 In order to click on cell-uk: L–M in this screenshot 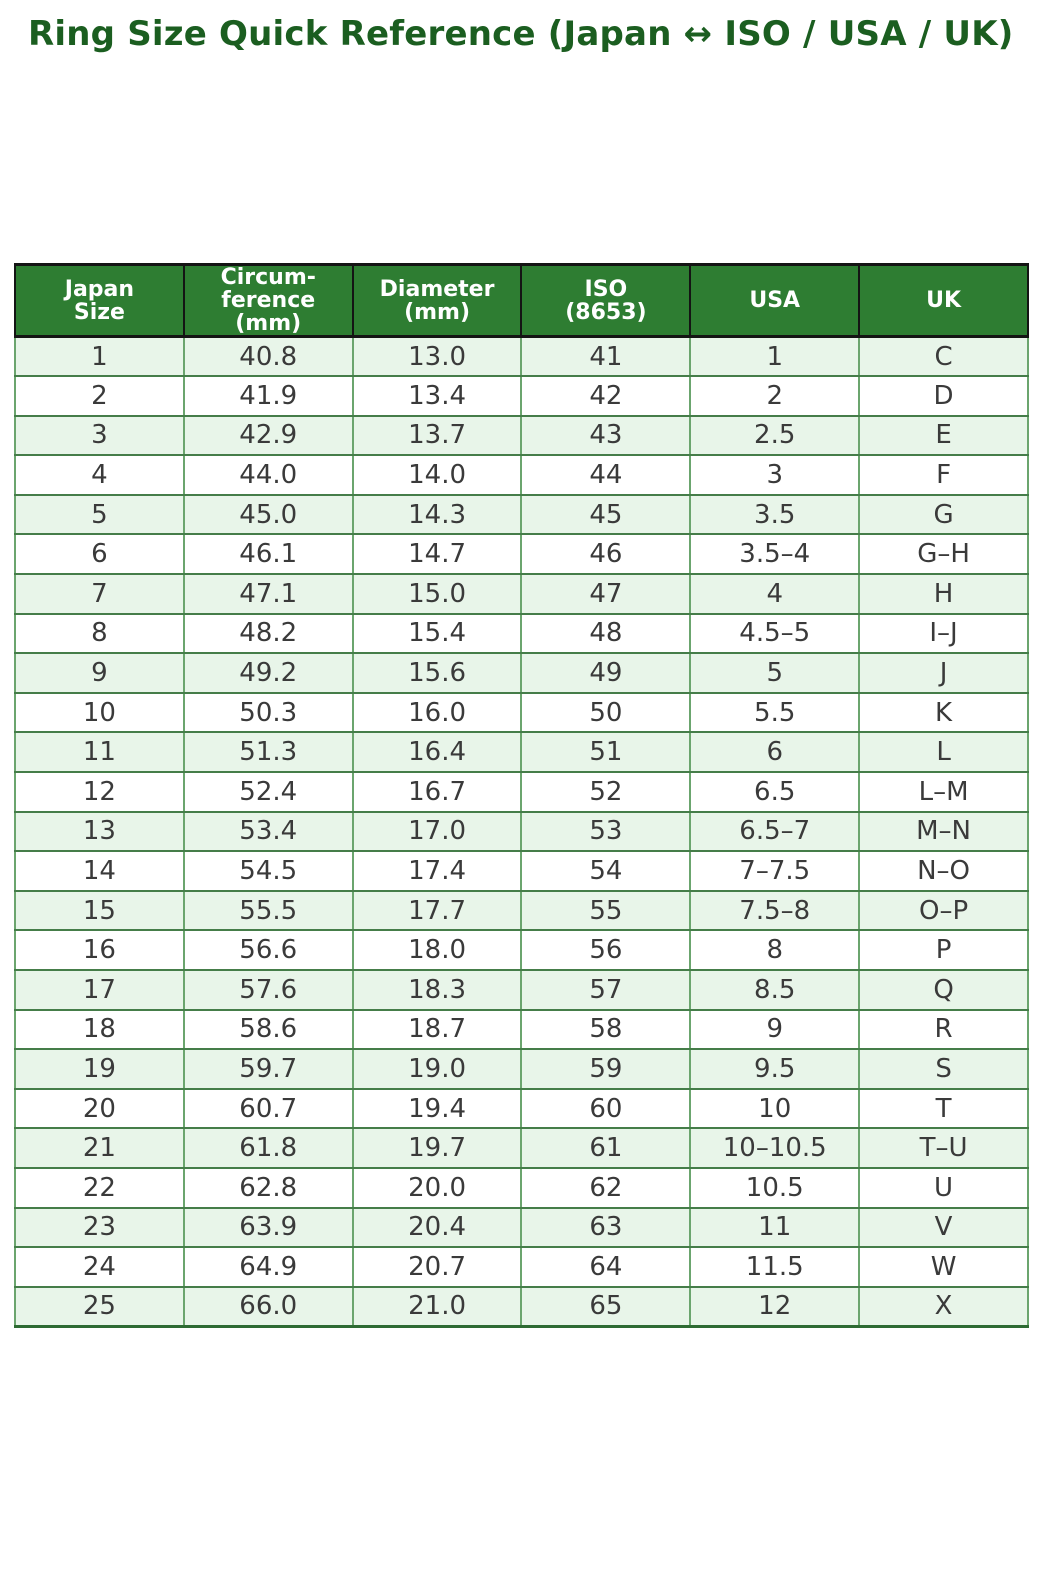, I will do `click(943, 792)`.